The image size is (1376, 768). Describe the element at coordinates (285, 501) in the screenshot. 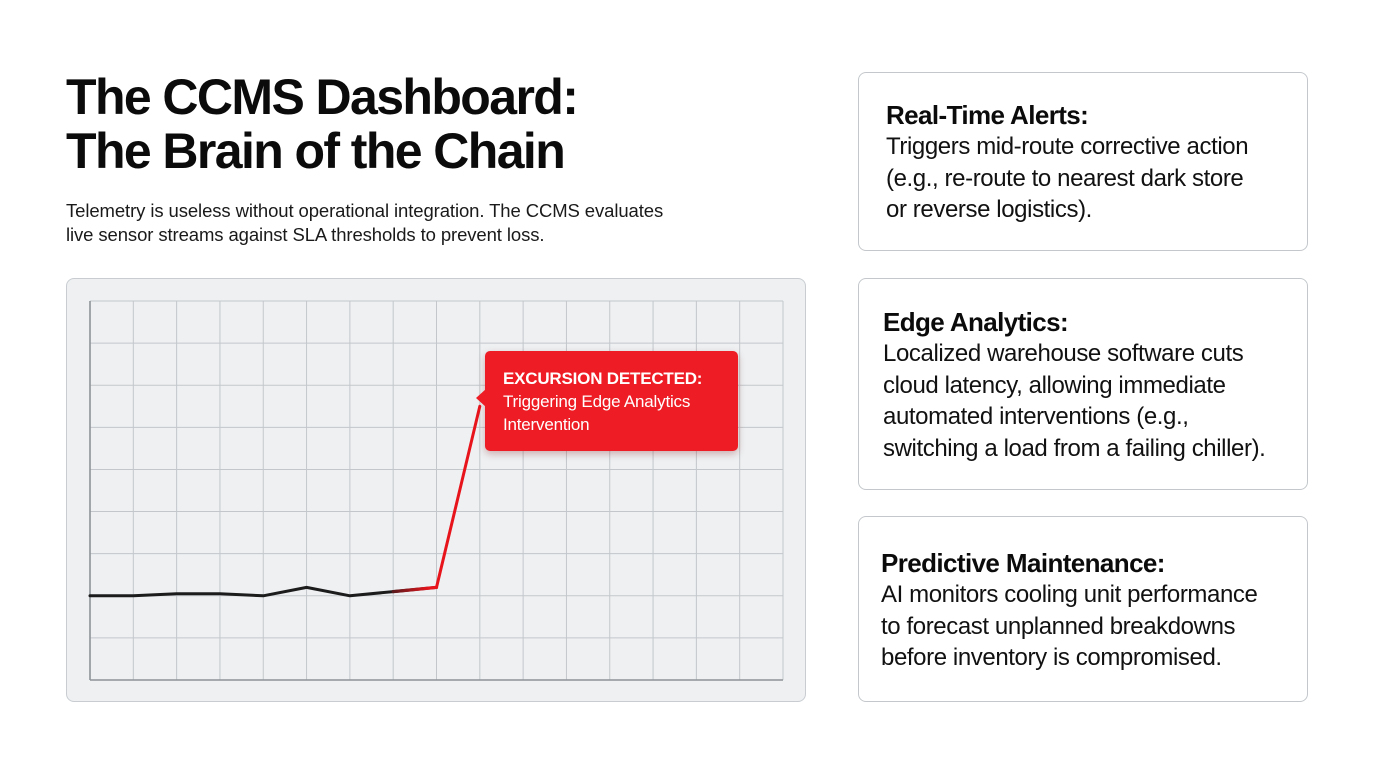

I see `chart-series` at that location.